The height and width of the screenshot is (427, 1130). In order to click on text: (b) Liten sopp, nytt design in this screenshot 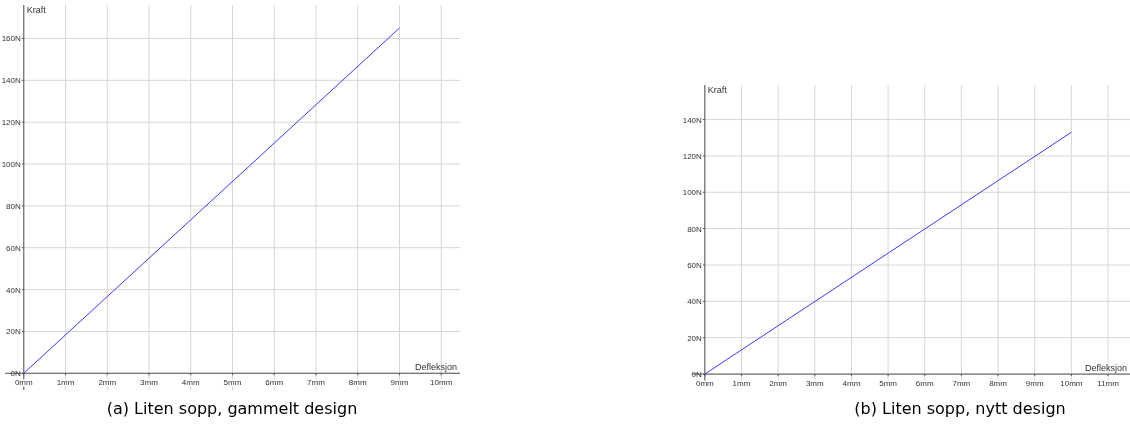, I will do `click(960, 408)`.